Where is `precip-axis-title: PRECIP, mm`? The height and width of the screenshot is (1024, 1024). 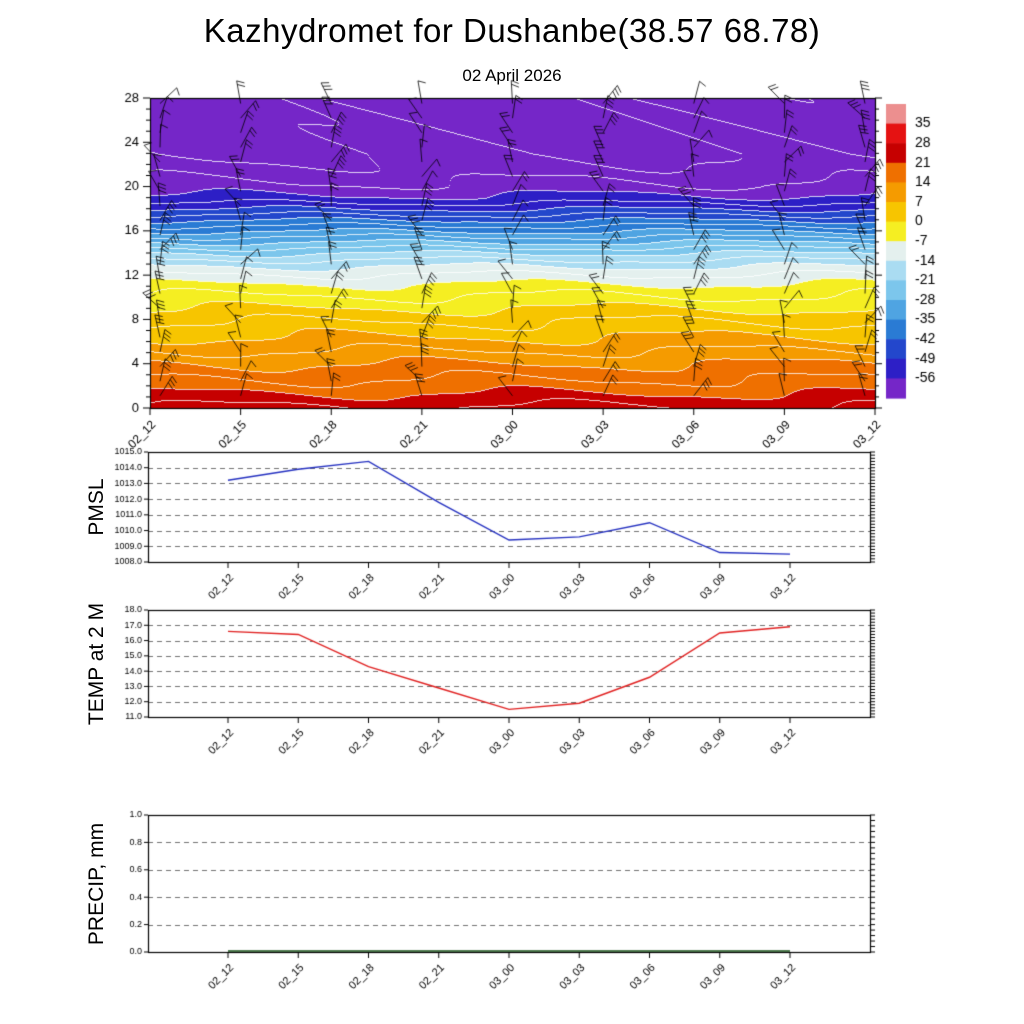 precip-axis-title: PRECIP, mm is located at coordinates (96, 884).